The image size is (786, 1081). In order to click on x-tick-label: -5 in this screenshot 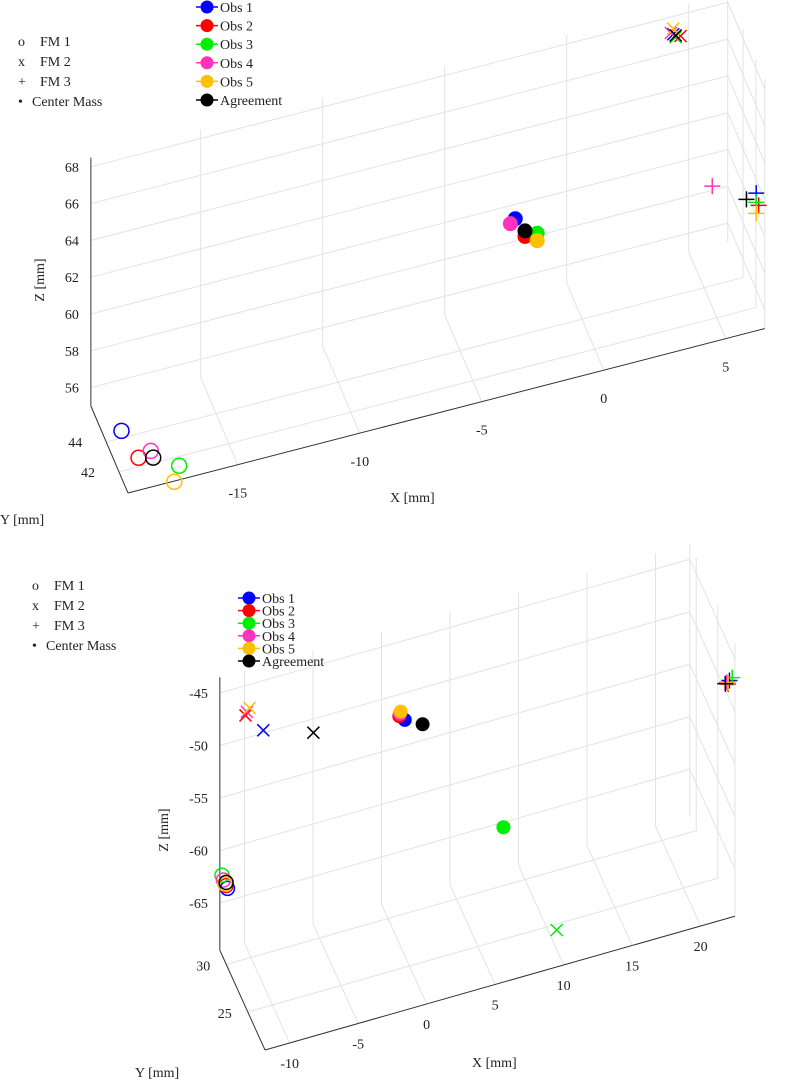, I will do `click(482, 431)`.